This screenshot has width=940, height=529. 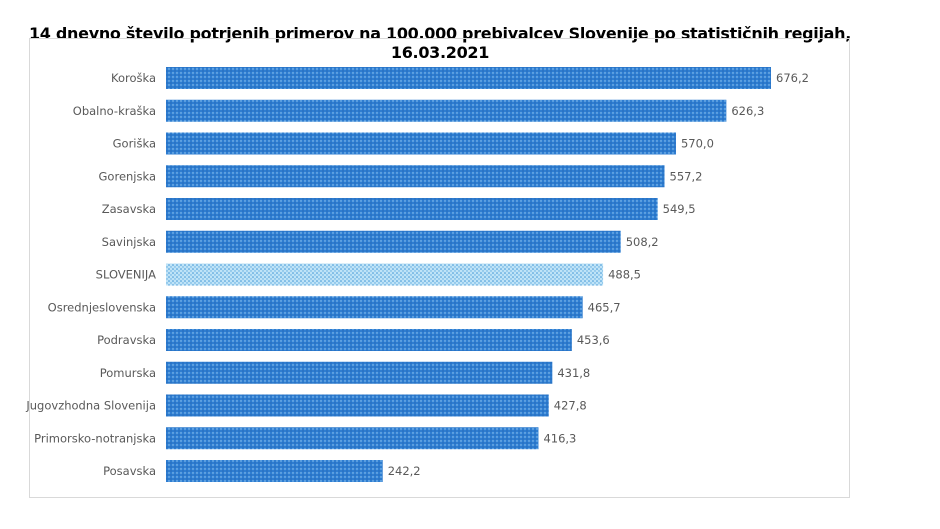 I want to click on data-label: 549,5, so click(x=679, y=209).